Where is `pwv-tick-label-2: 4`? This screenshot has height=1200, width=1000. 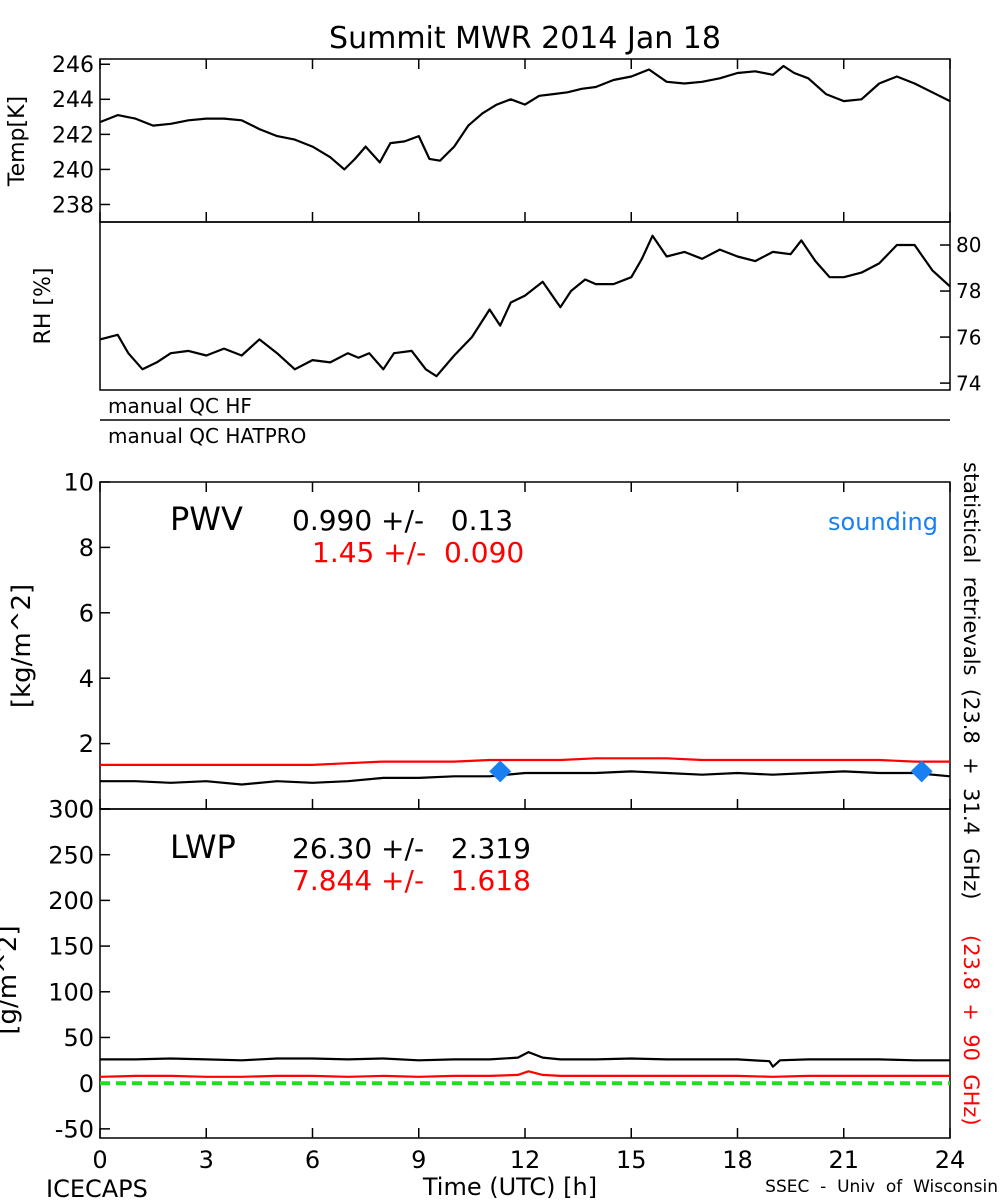 pwv-tick-label-2: 4 is located at coordinates (86, 679).